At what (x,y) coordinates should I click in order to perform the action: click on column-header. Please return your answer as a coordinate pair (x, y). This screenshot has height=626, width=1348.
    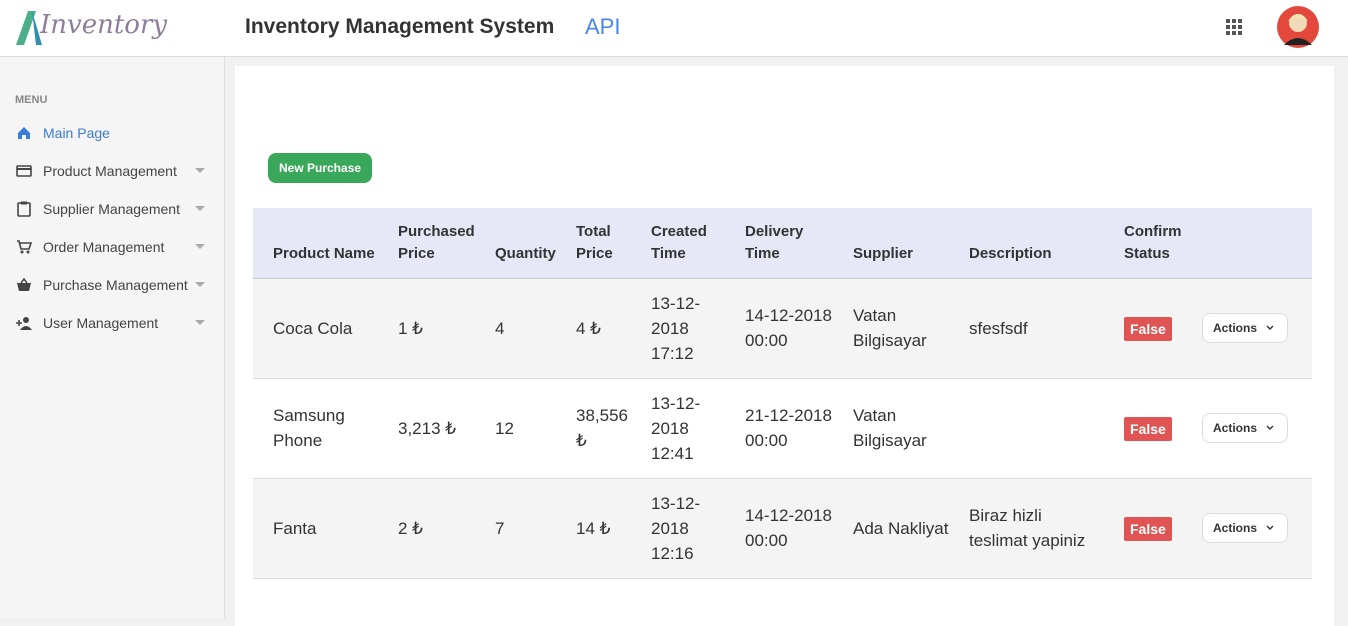
    Looking at the image, I should click on (1252, 243).